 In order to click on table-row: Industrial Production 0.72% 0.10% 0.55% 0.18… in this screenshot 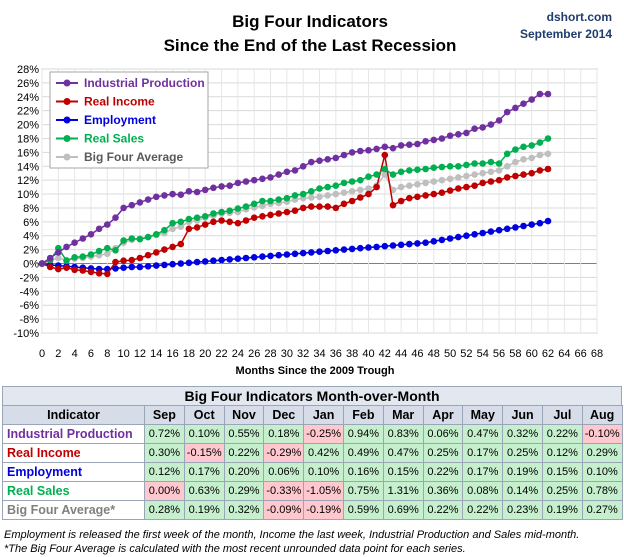, I will do `click(312, 434)`.